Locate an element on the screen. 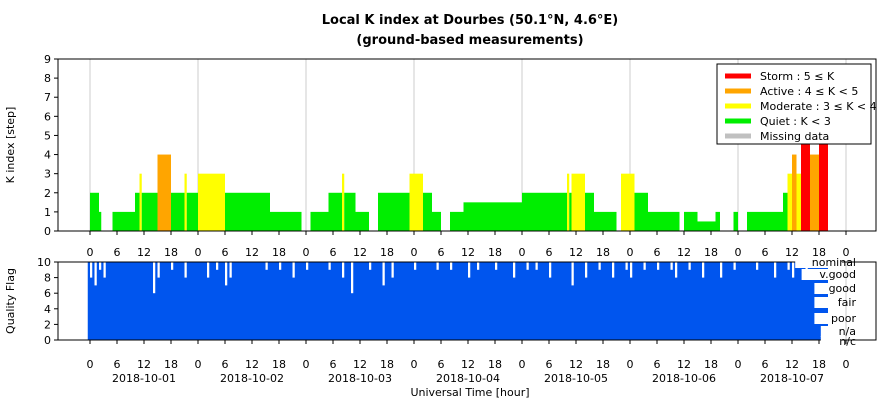 This screenshot has width=886, height=400. quality-ytick-label: 10 is located at coordinates (44, 262).